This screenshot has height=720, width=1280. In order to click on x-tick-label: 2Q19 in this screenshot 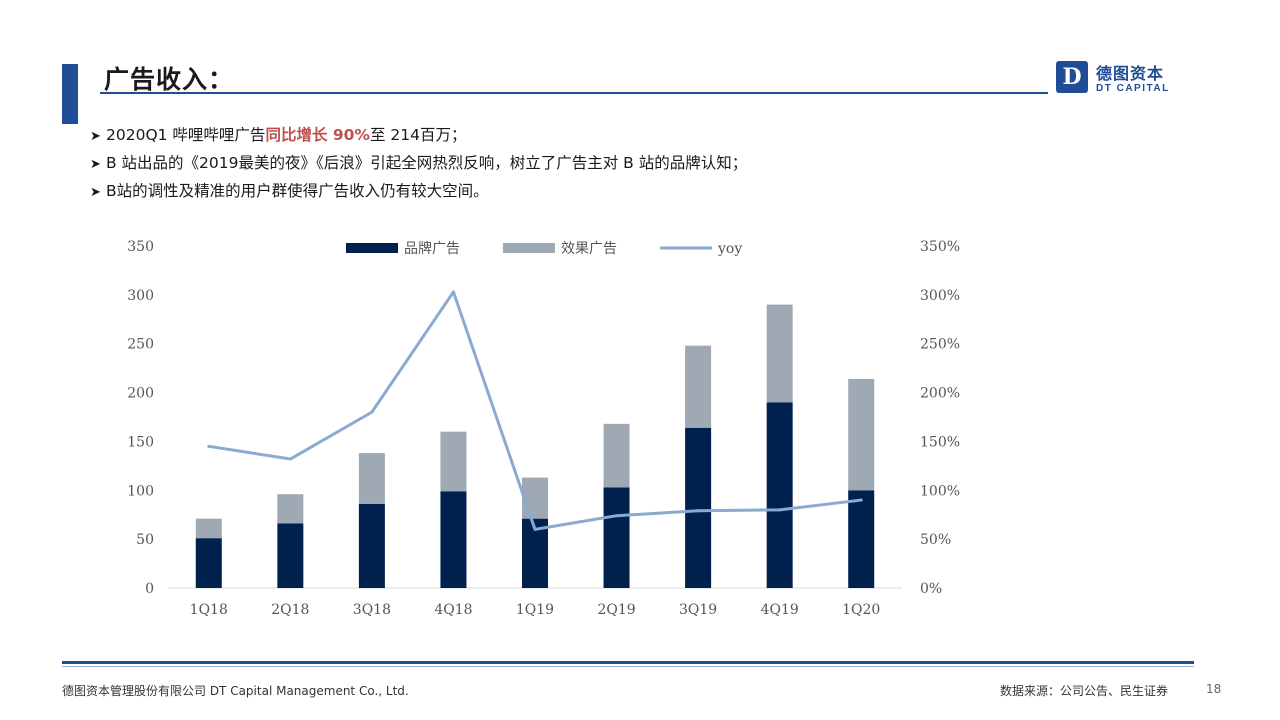, I will do `click(616, 610)`.